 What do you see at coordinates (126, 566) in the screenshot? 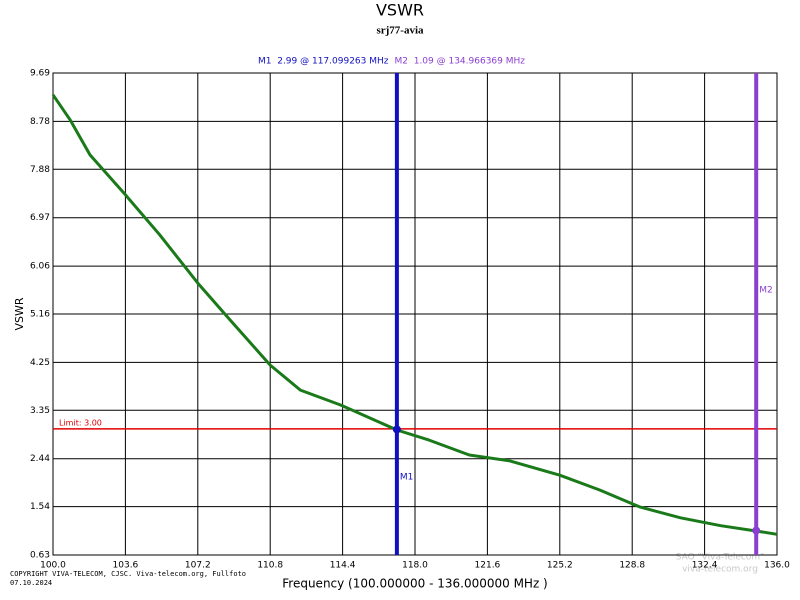
I see `x-tick-label: 103.6` at bounding box center [126, 566].